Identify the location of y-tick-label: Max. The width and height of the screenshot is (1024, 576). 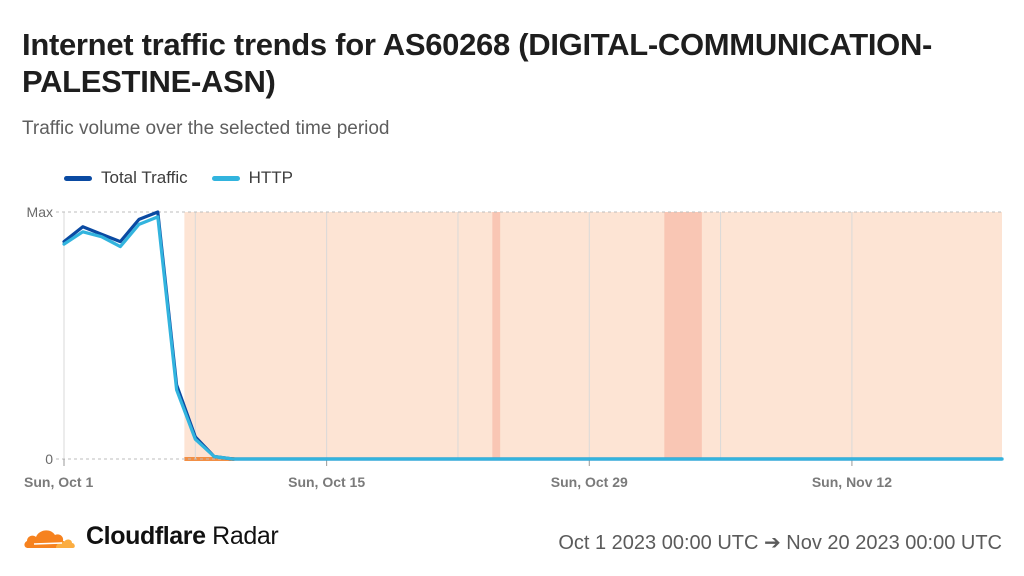
(40, 212).